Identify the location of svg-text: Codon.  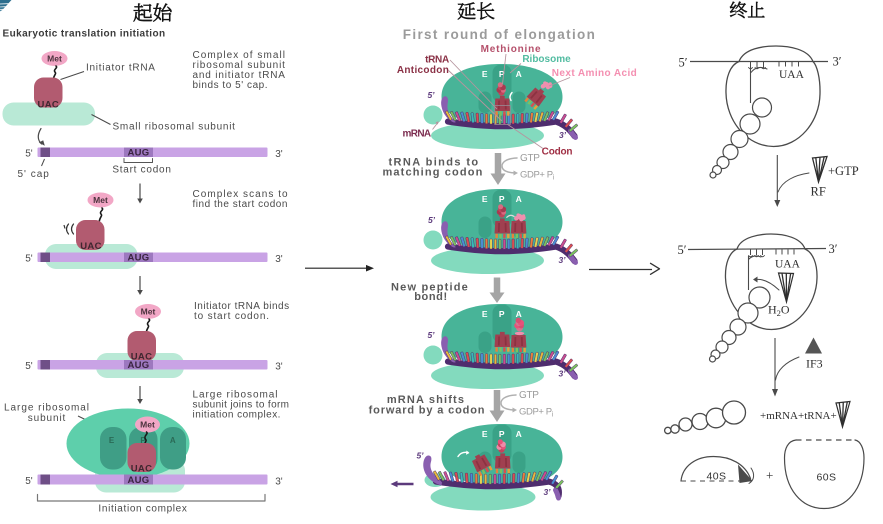
(557, 152).